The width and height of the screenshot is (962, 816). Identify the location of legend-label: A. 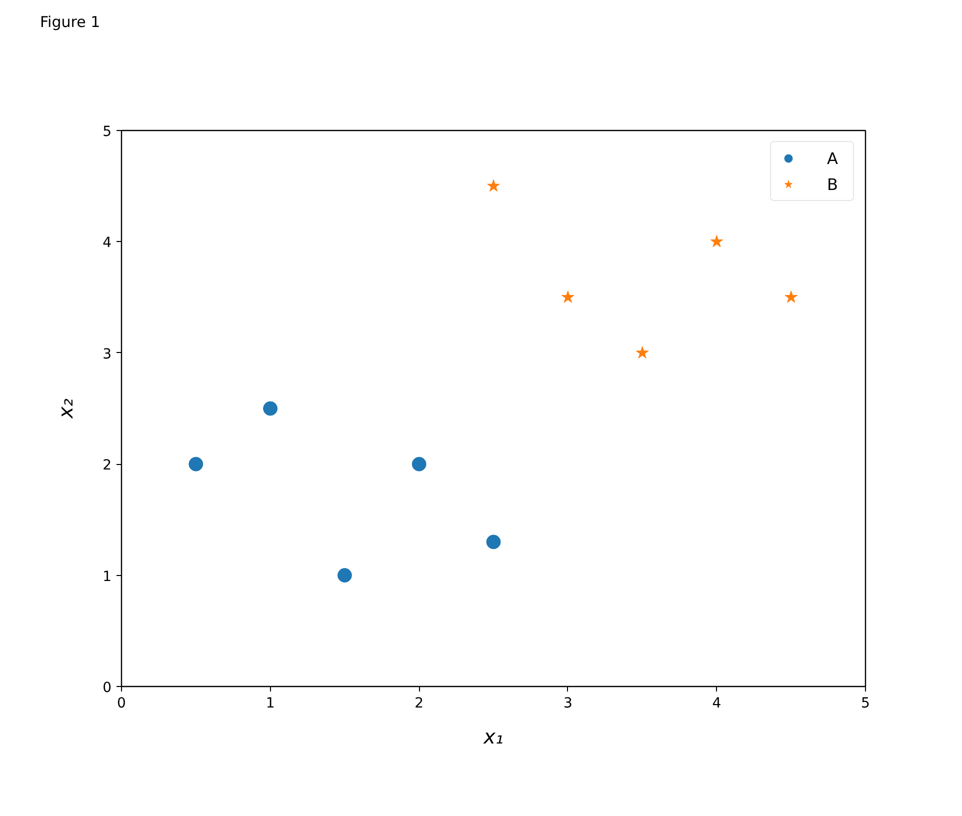
(833, 158).